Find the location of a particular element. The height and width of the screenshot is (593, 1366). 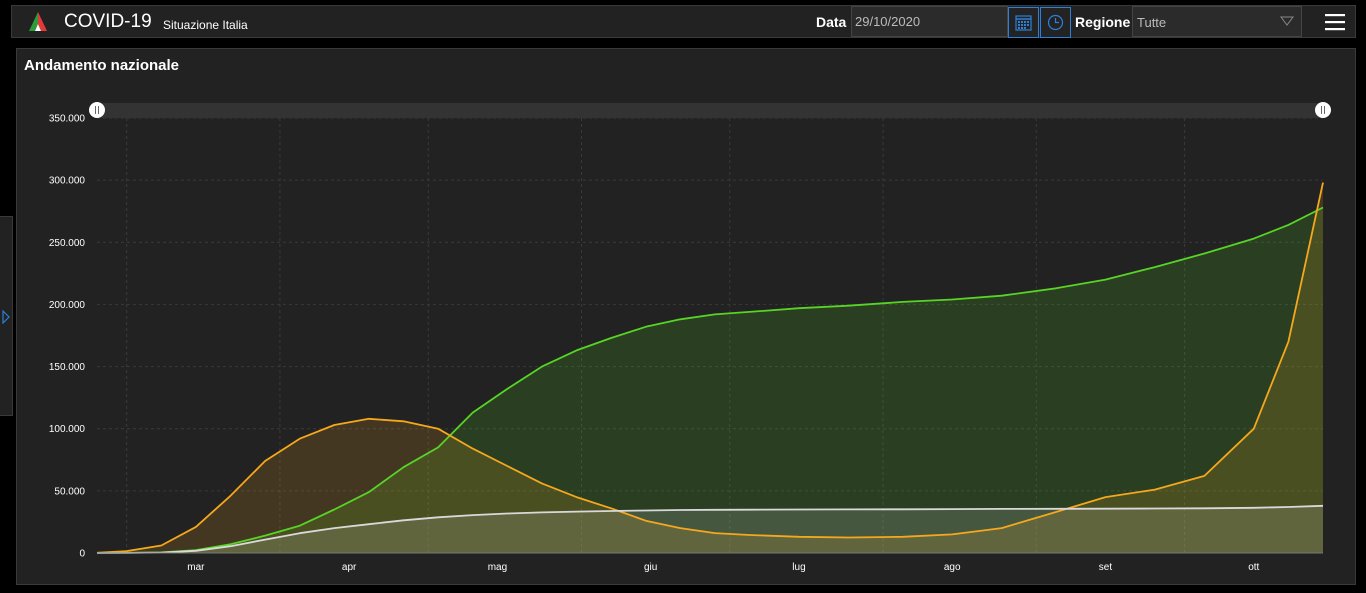

y-tick-label: 50.000 is located at coordinates (69, 491).